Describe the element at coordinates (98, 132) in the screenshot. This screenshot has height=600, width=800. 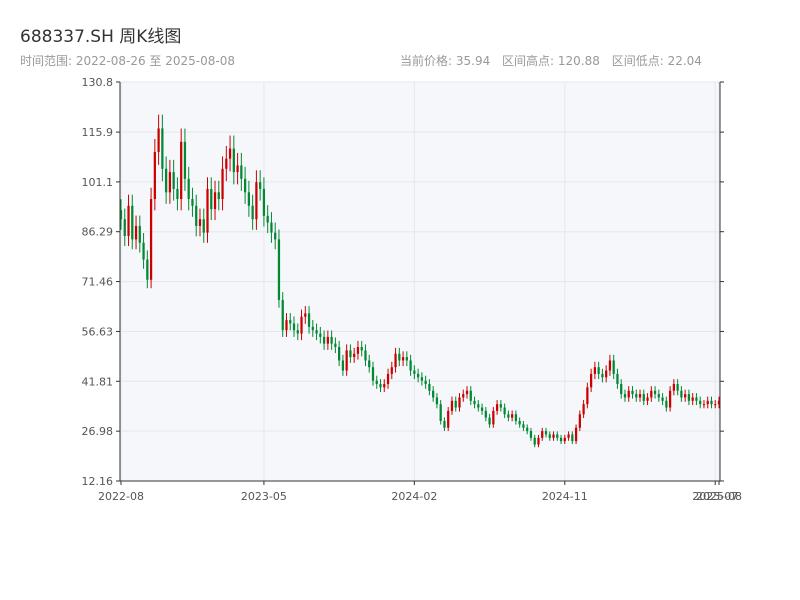
I see `y-tick-label: 115.9` at that location.